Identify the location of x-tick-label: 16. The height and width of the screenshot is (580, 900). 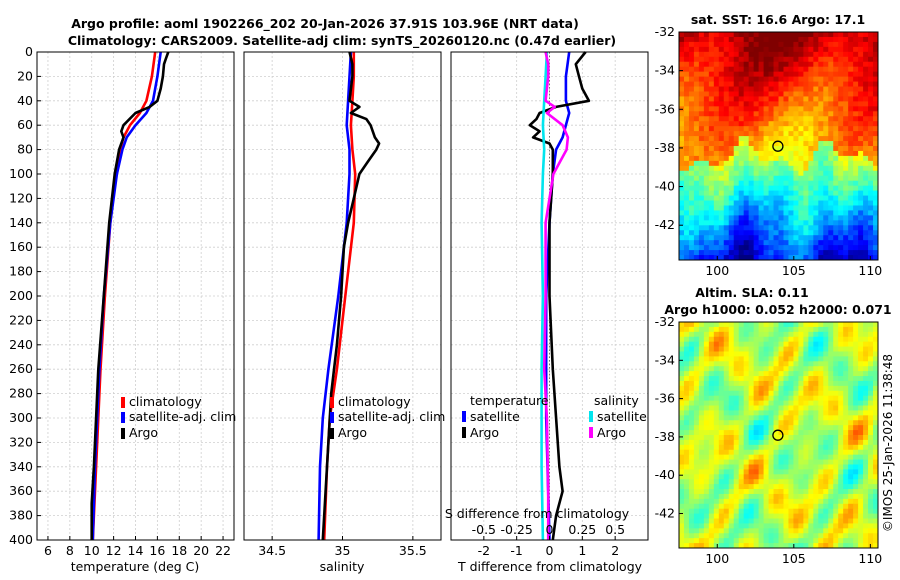
(157, 550).